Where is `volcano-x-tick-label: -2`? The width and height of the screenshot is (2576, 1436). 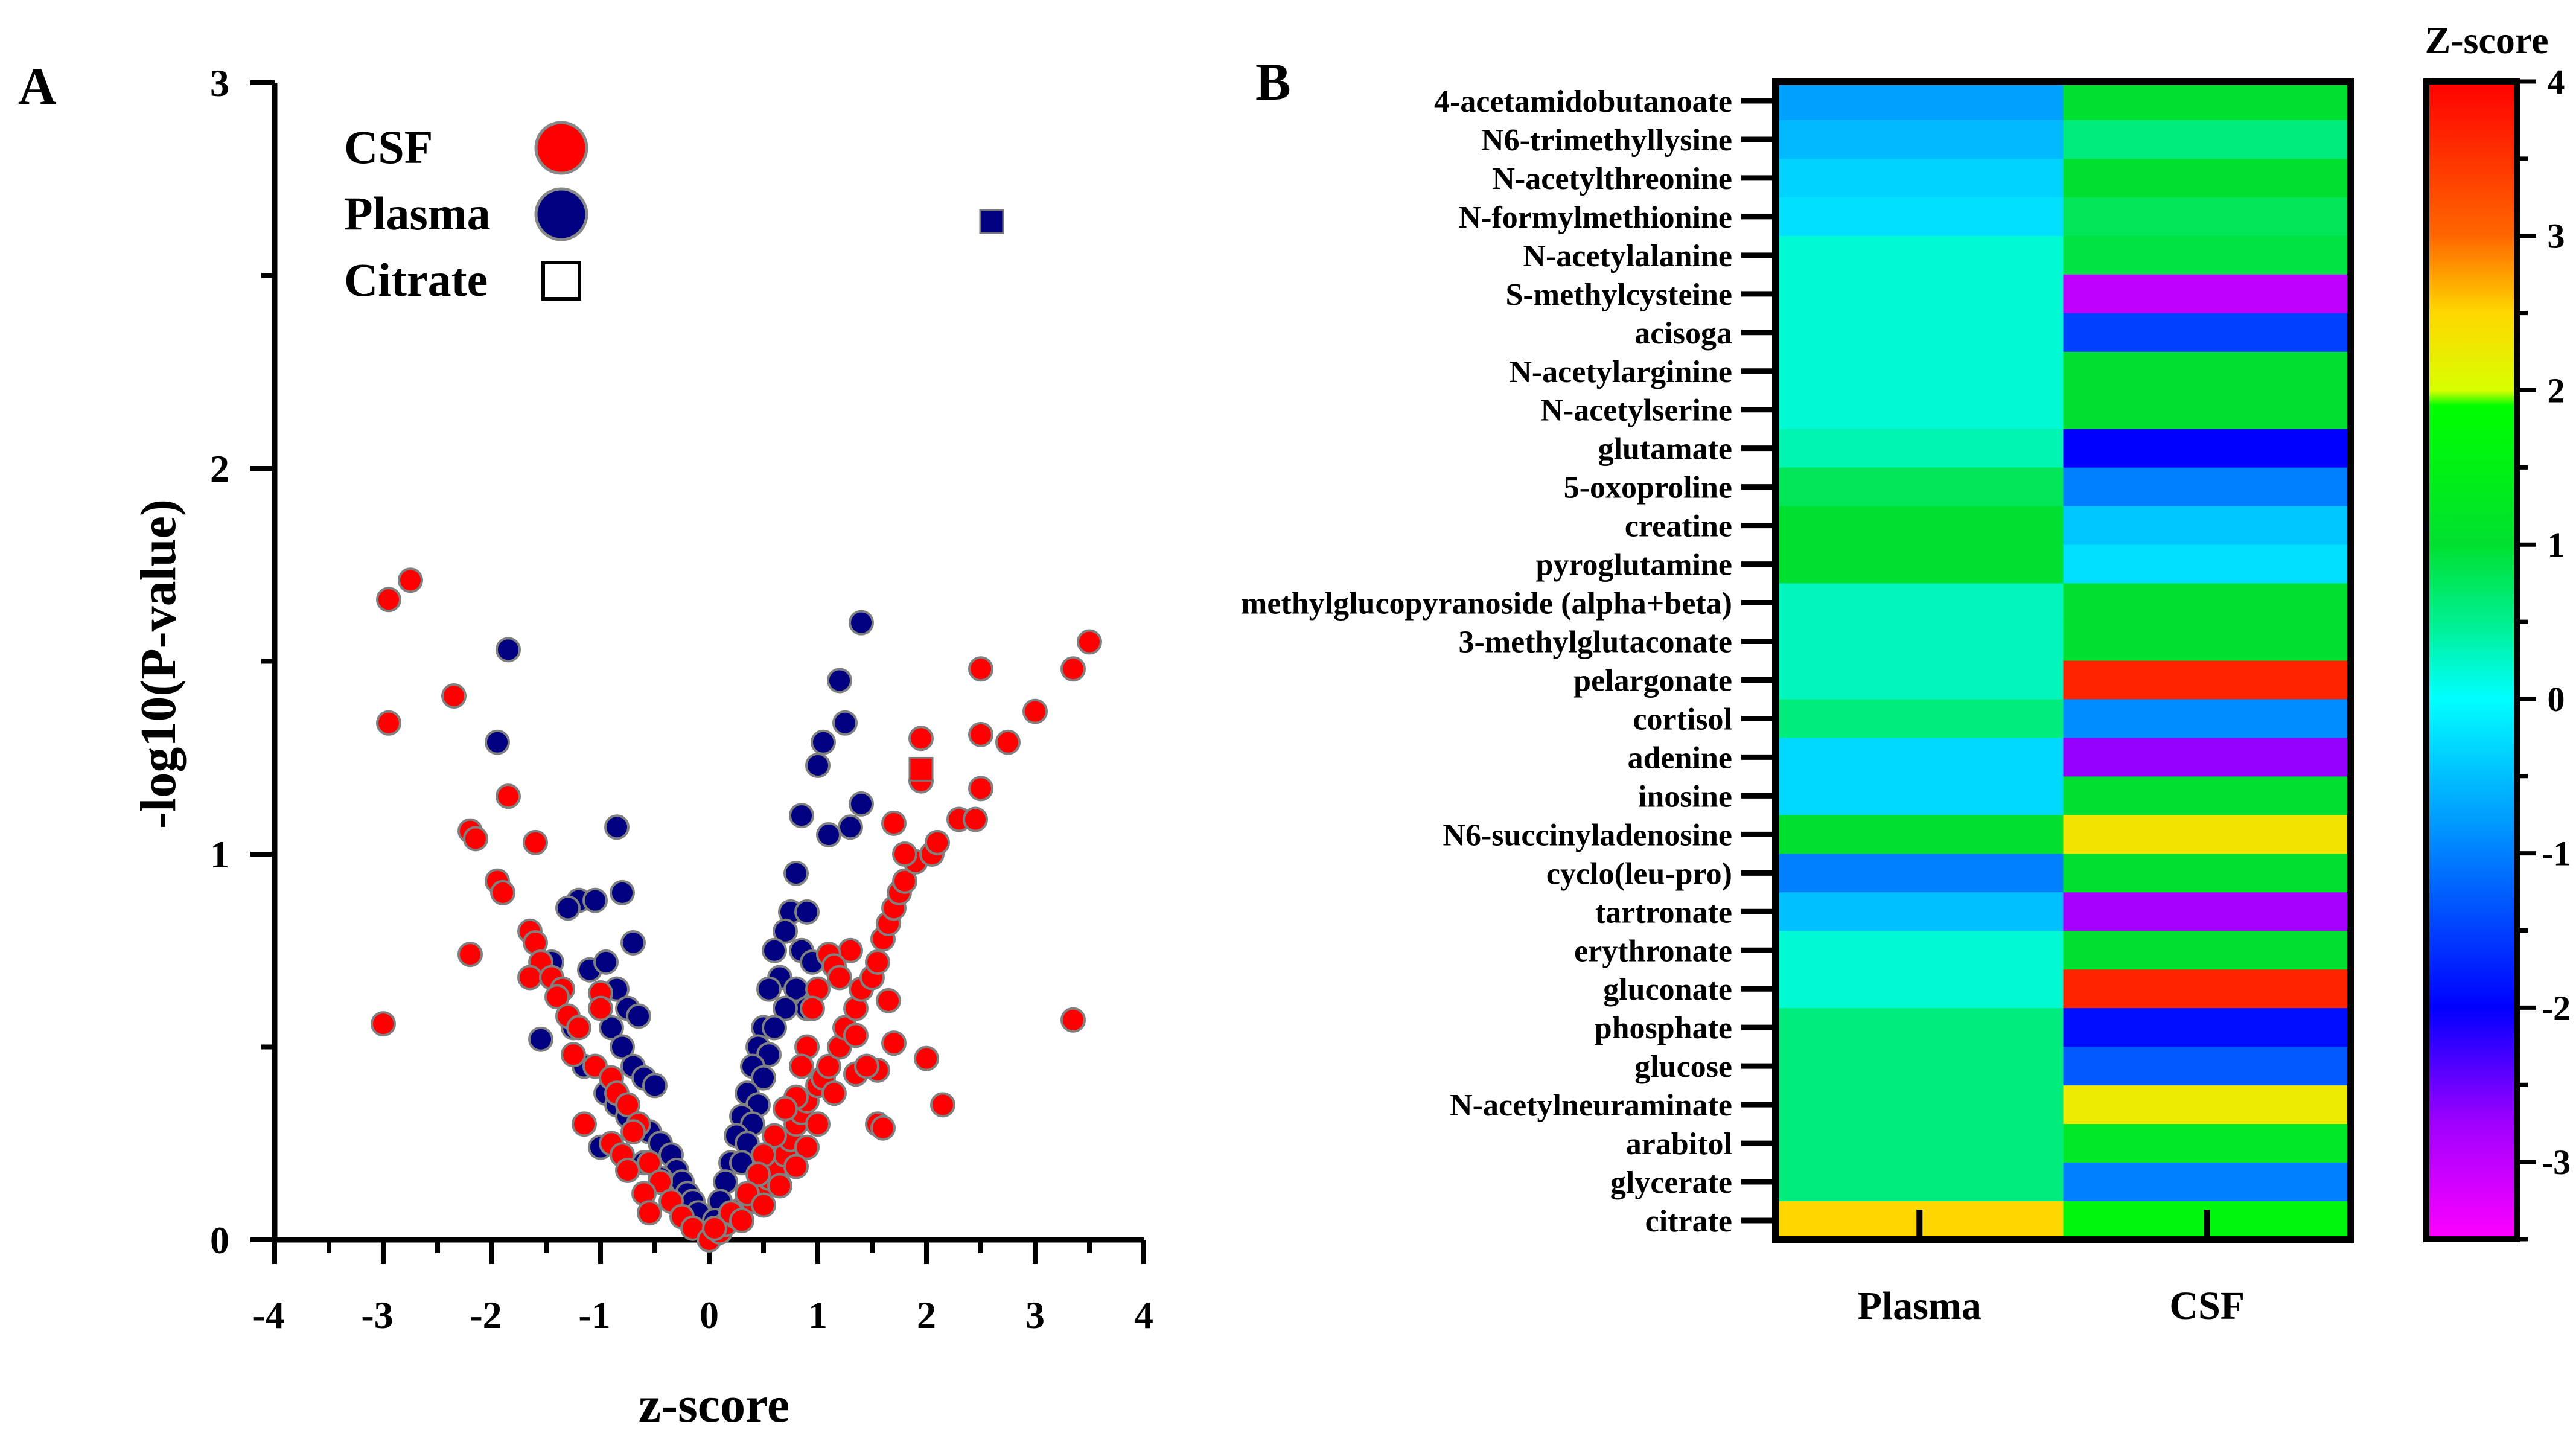 volcano-x-tick-label: -2 is located at coordinates (486, 1315).